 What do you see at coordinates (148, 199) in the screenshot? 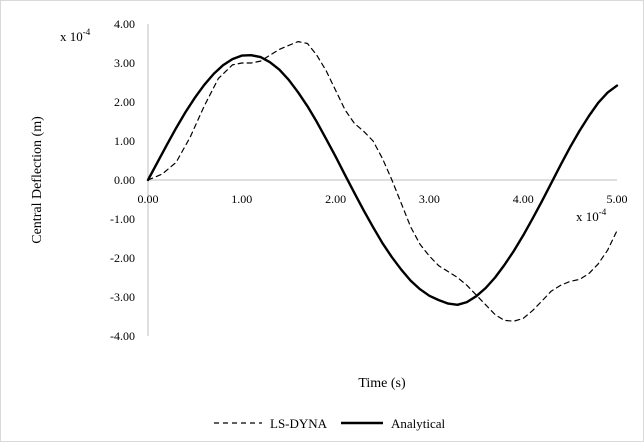
I see `x-tick-label: 0.00` at bounding box center [148, 199].